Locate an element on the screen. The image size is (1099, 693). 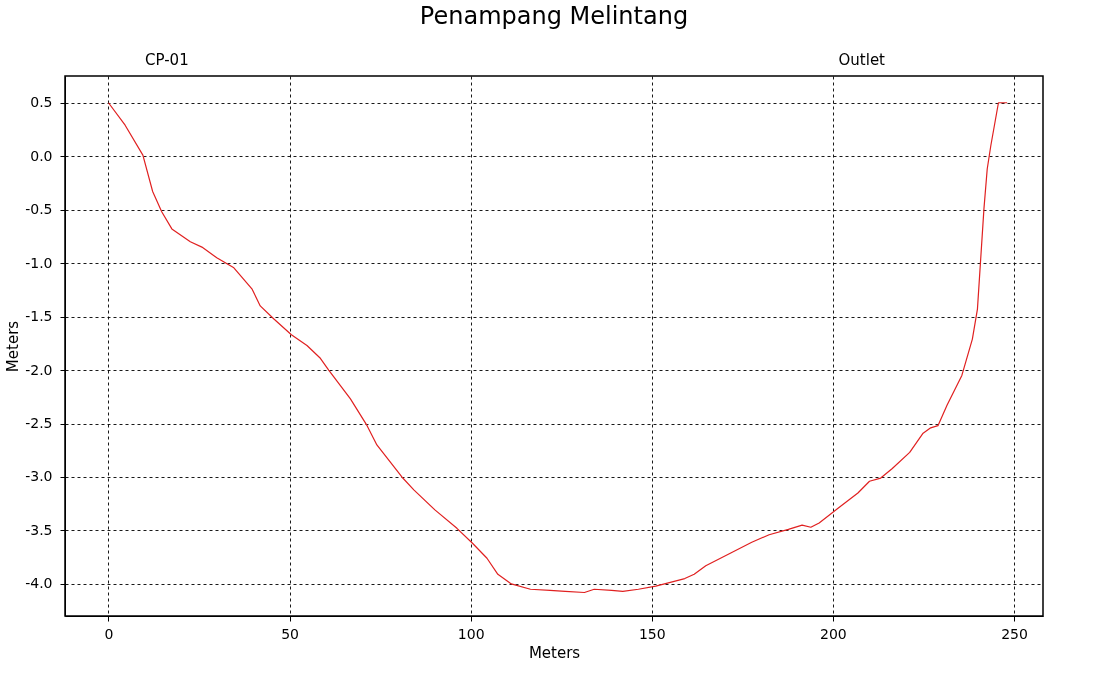
x-axis-title: Meters is located at coordinates (554, 652).